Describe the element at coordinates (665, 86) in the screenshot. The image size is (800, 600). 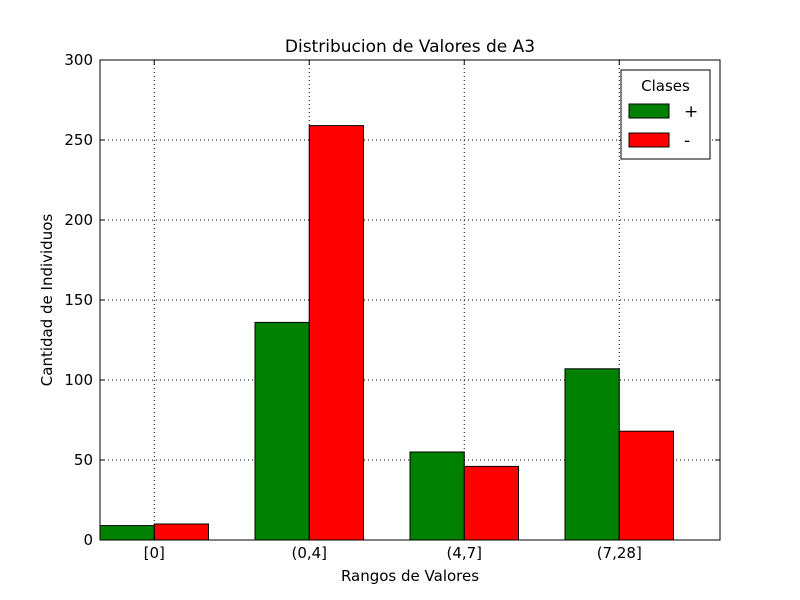
I see `legend-title: Clases` at that location.